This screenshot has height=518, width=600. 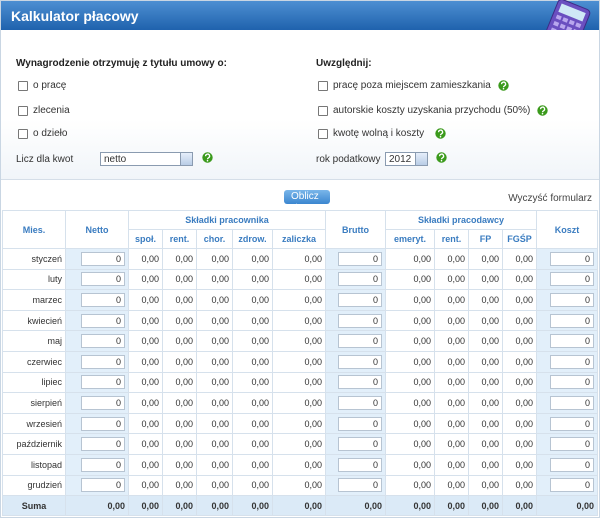 I want to click on amount-select: netto, so click(x=146, y=159).